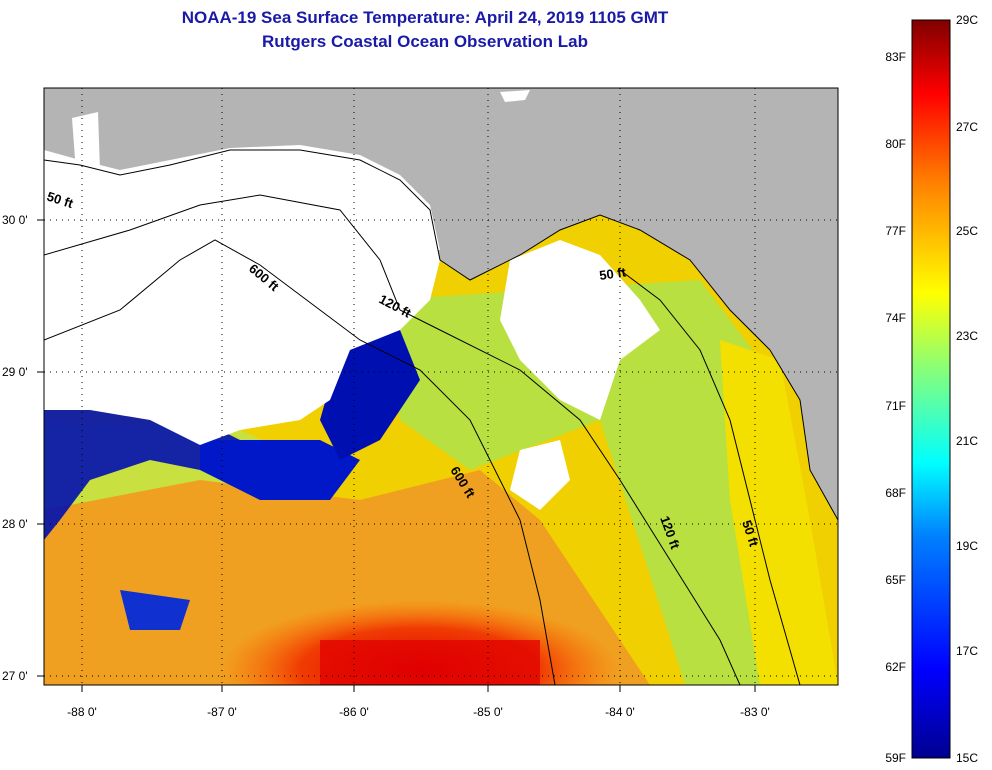  What do you see at coordinates (242, 305) in the screenshot?
I see `no-data-region-west` at bounding box center [242, 305].